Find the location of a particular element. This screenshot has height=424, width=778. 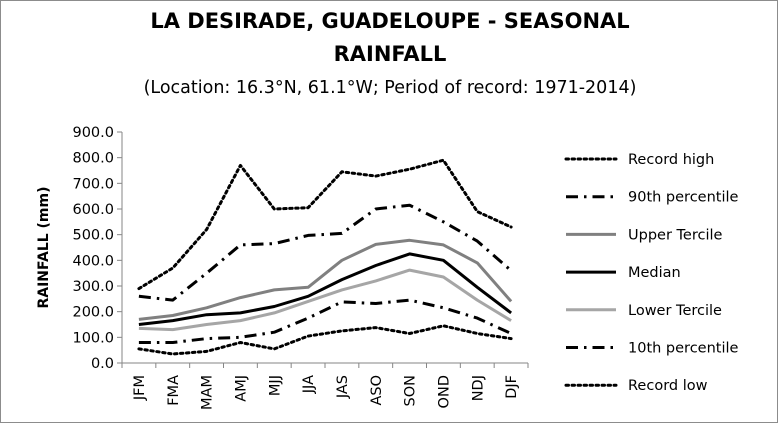

series-upper-tercile is located at coordinates (325, 279).